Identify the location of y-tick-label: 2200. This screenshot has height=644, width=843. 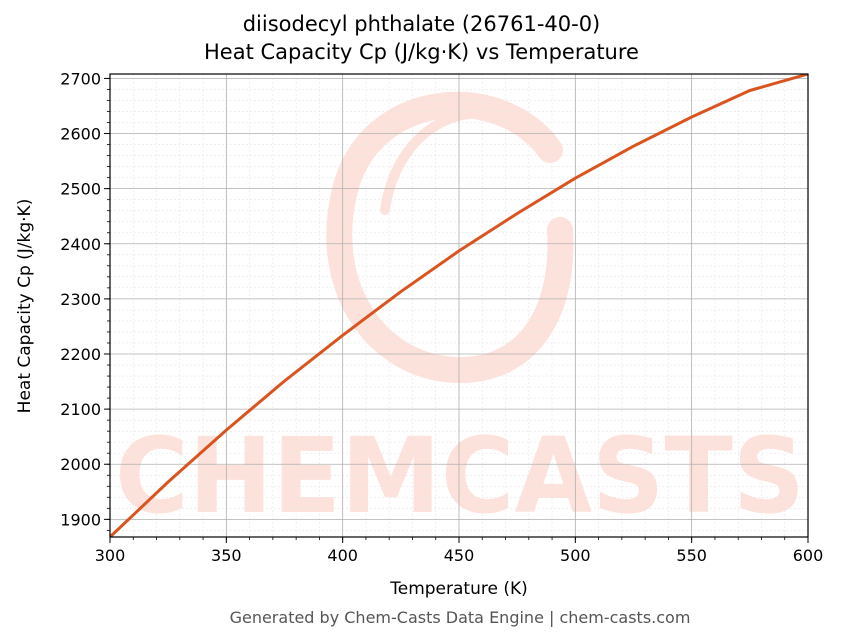
(80, 354).